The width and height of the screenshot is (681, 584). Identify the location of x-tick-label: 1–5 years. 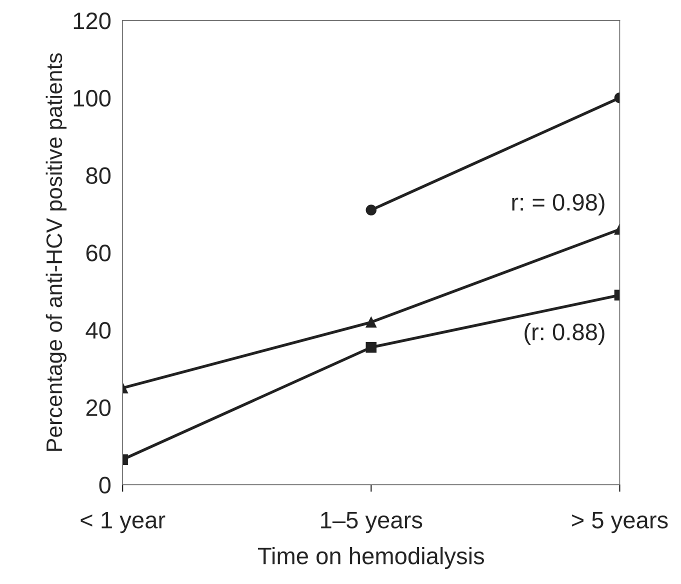
(371, 523).